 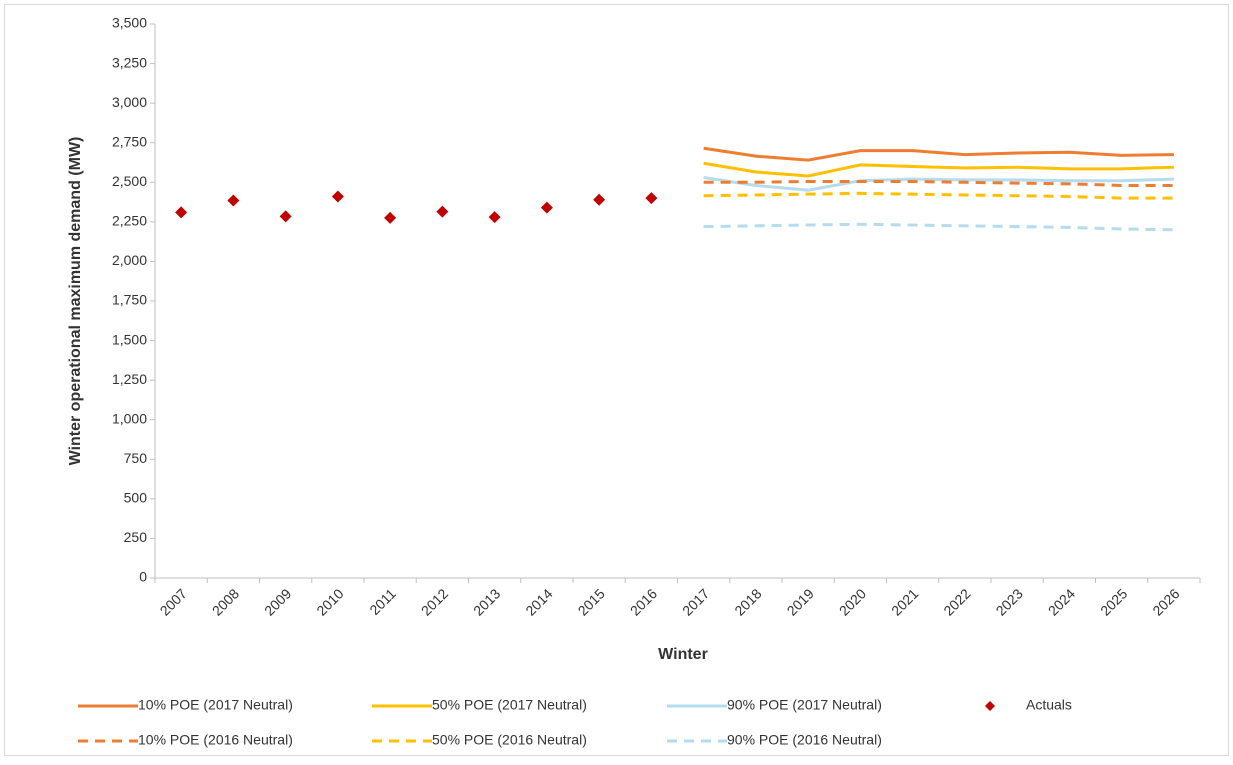 What do you see at coordinates (852, 601) in the screenshot?
I see `x-tick-label: 2020` at bounding box center [852, 601].